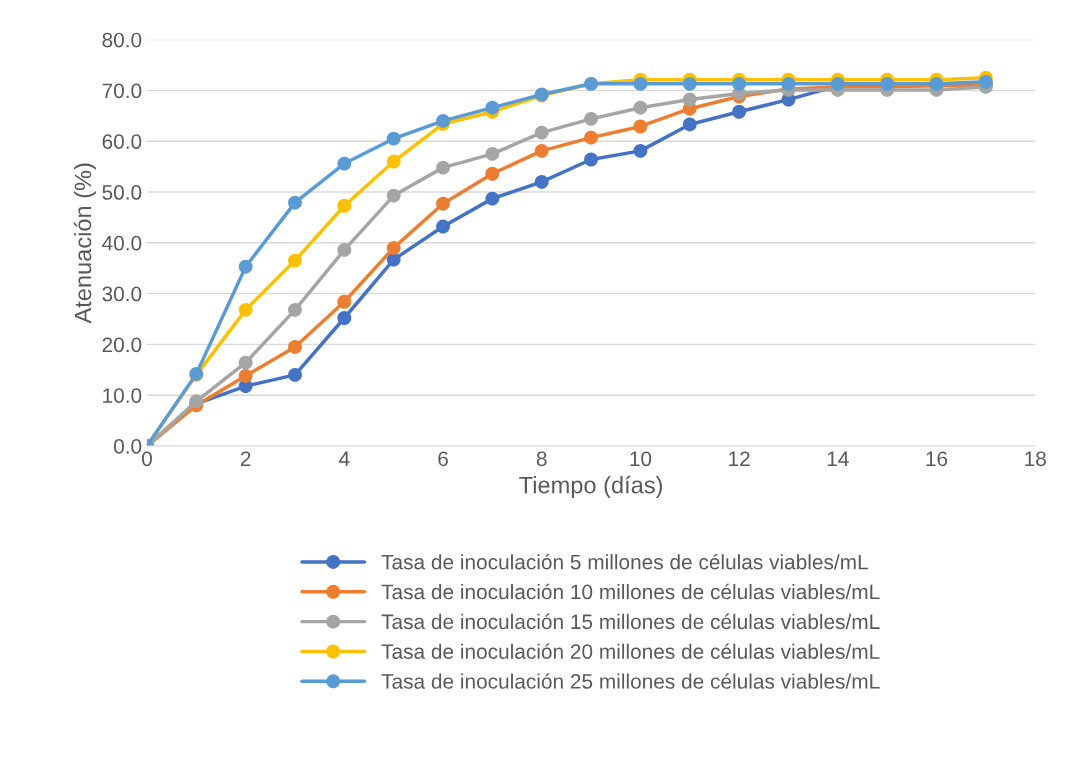 The image size is (1065, 777). What do you see at coordinates (84, 243) in the screenshot?
I see `y-axis-title: Atenuación (%)` at bounding box center [84, 243].